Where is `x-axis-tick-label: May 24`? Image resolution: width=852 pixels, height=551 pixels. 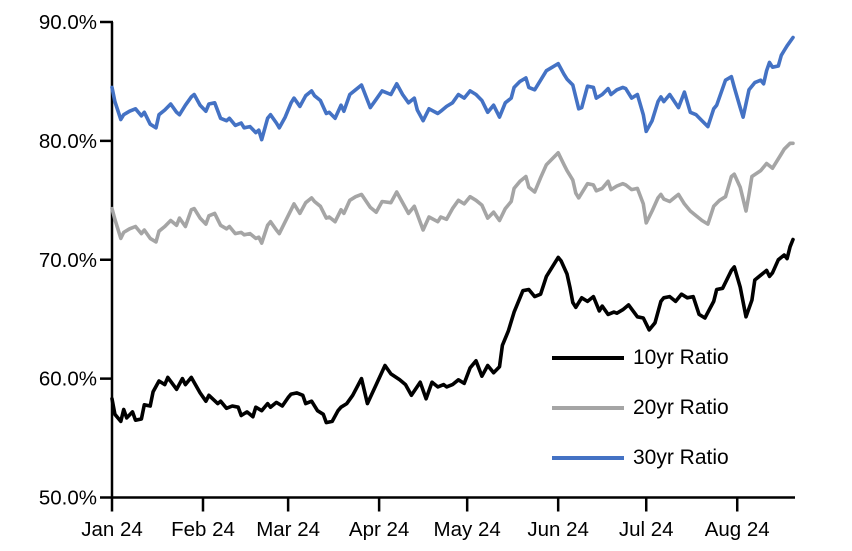 x-axis-tick-label: May 24 is located at coordinates (467, 529).